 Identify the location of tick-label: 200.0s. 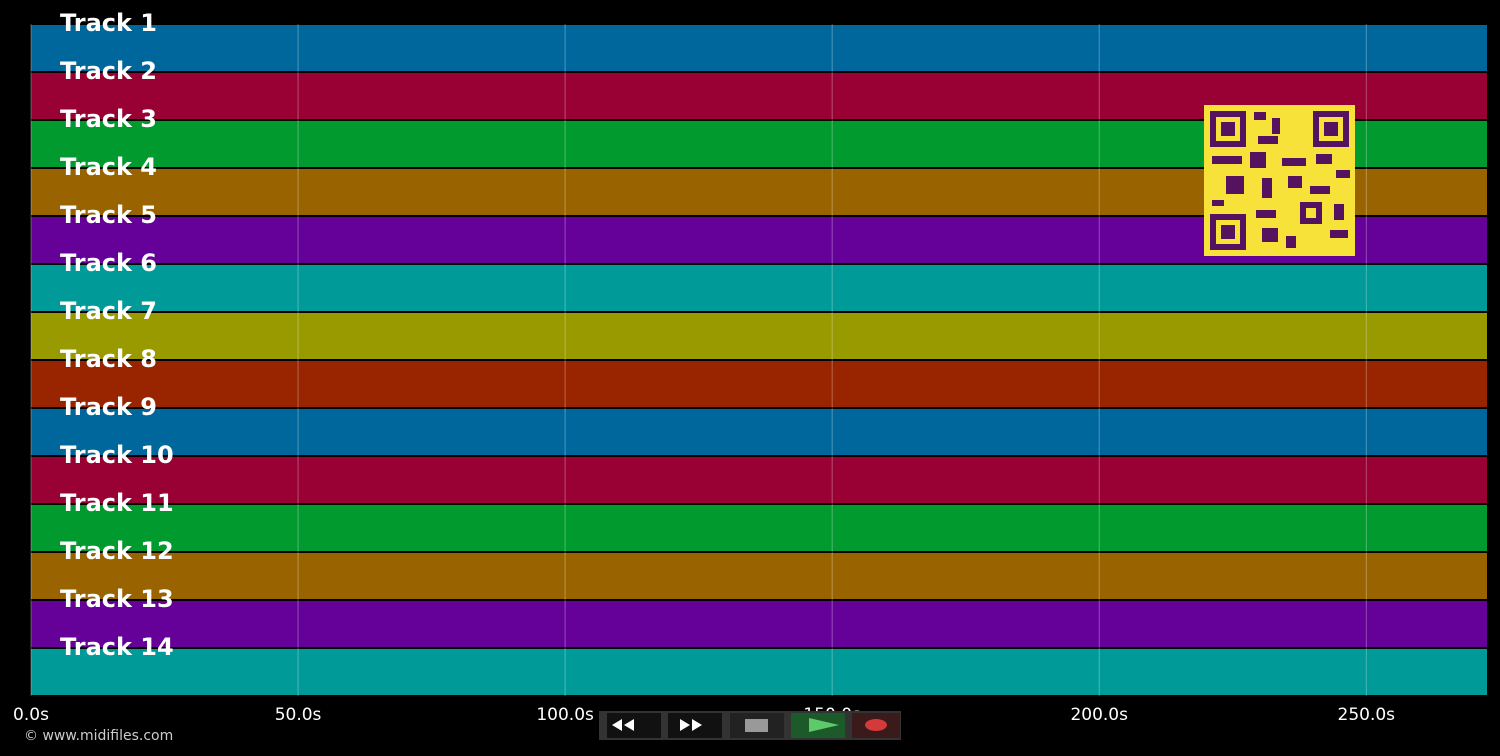
(1099, 715).